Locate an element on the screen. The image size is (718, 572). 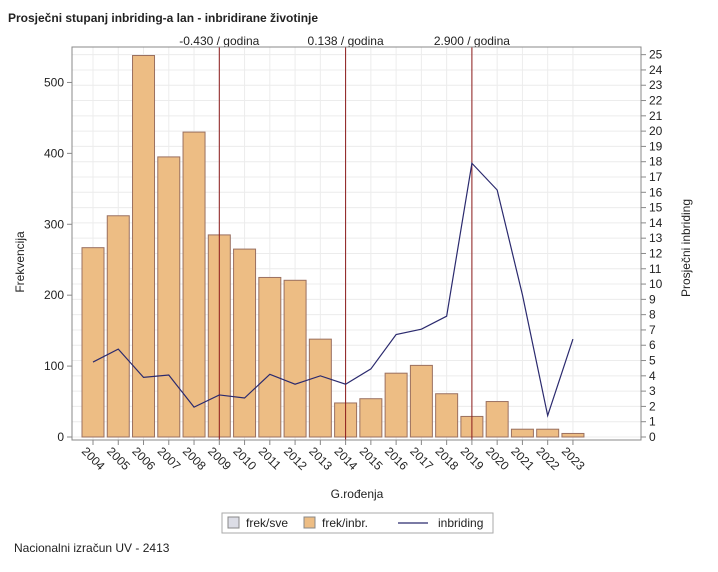
reference-label: -0.430 / godina is located at coordinates (219, 41).